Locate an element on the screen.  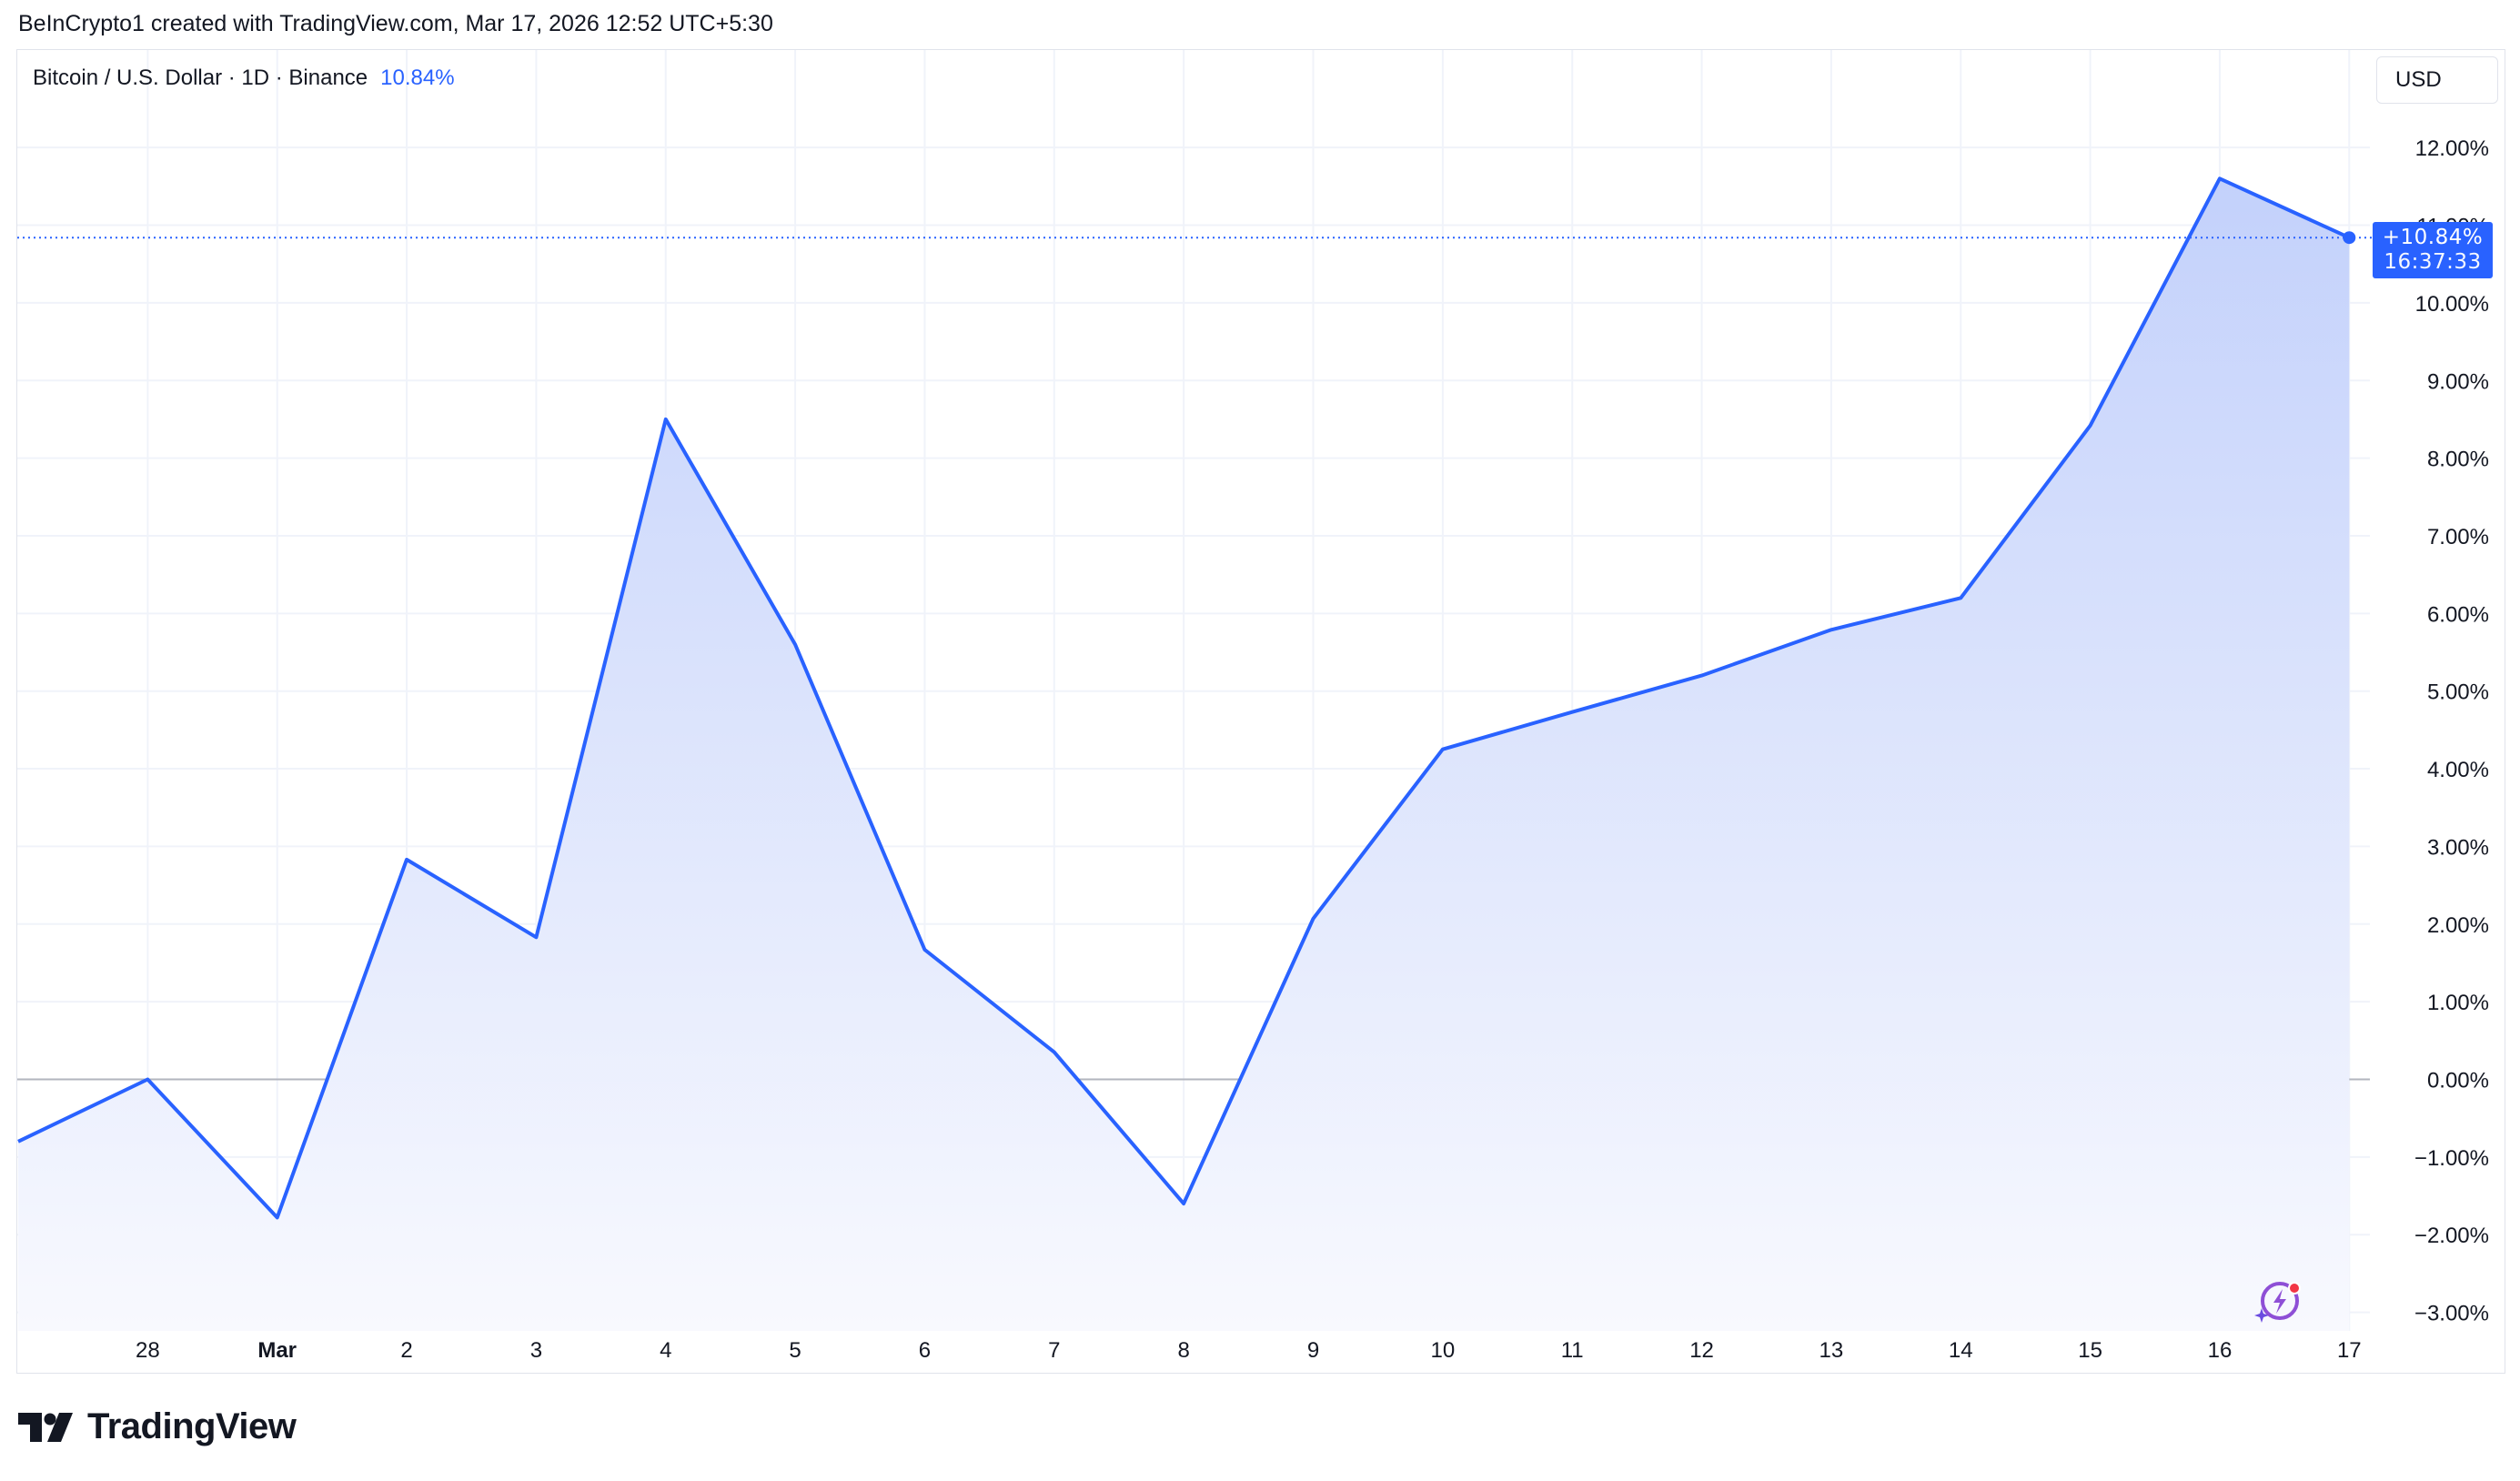
legend-change: 10.84% is located at coordinates (418, 77).